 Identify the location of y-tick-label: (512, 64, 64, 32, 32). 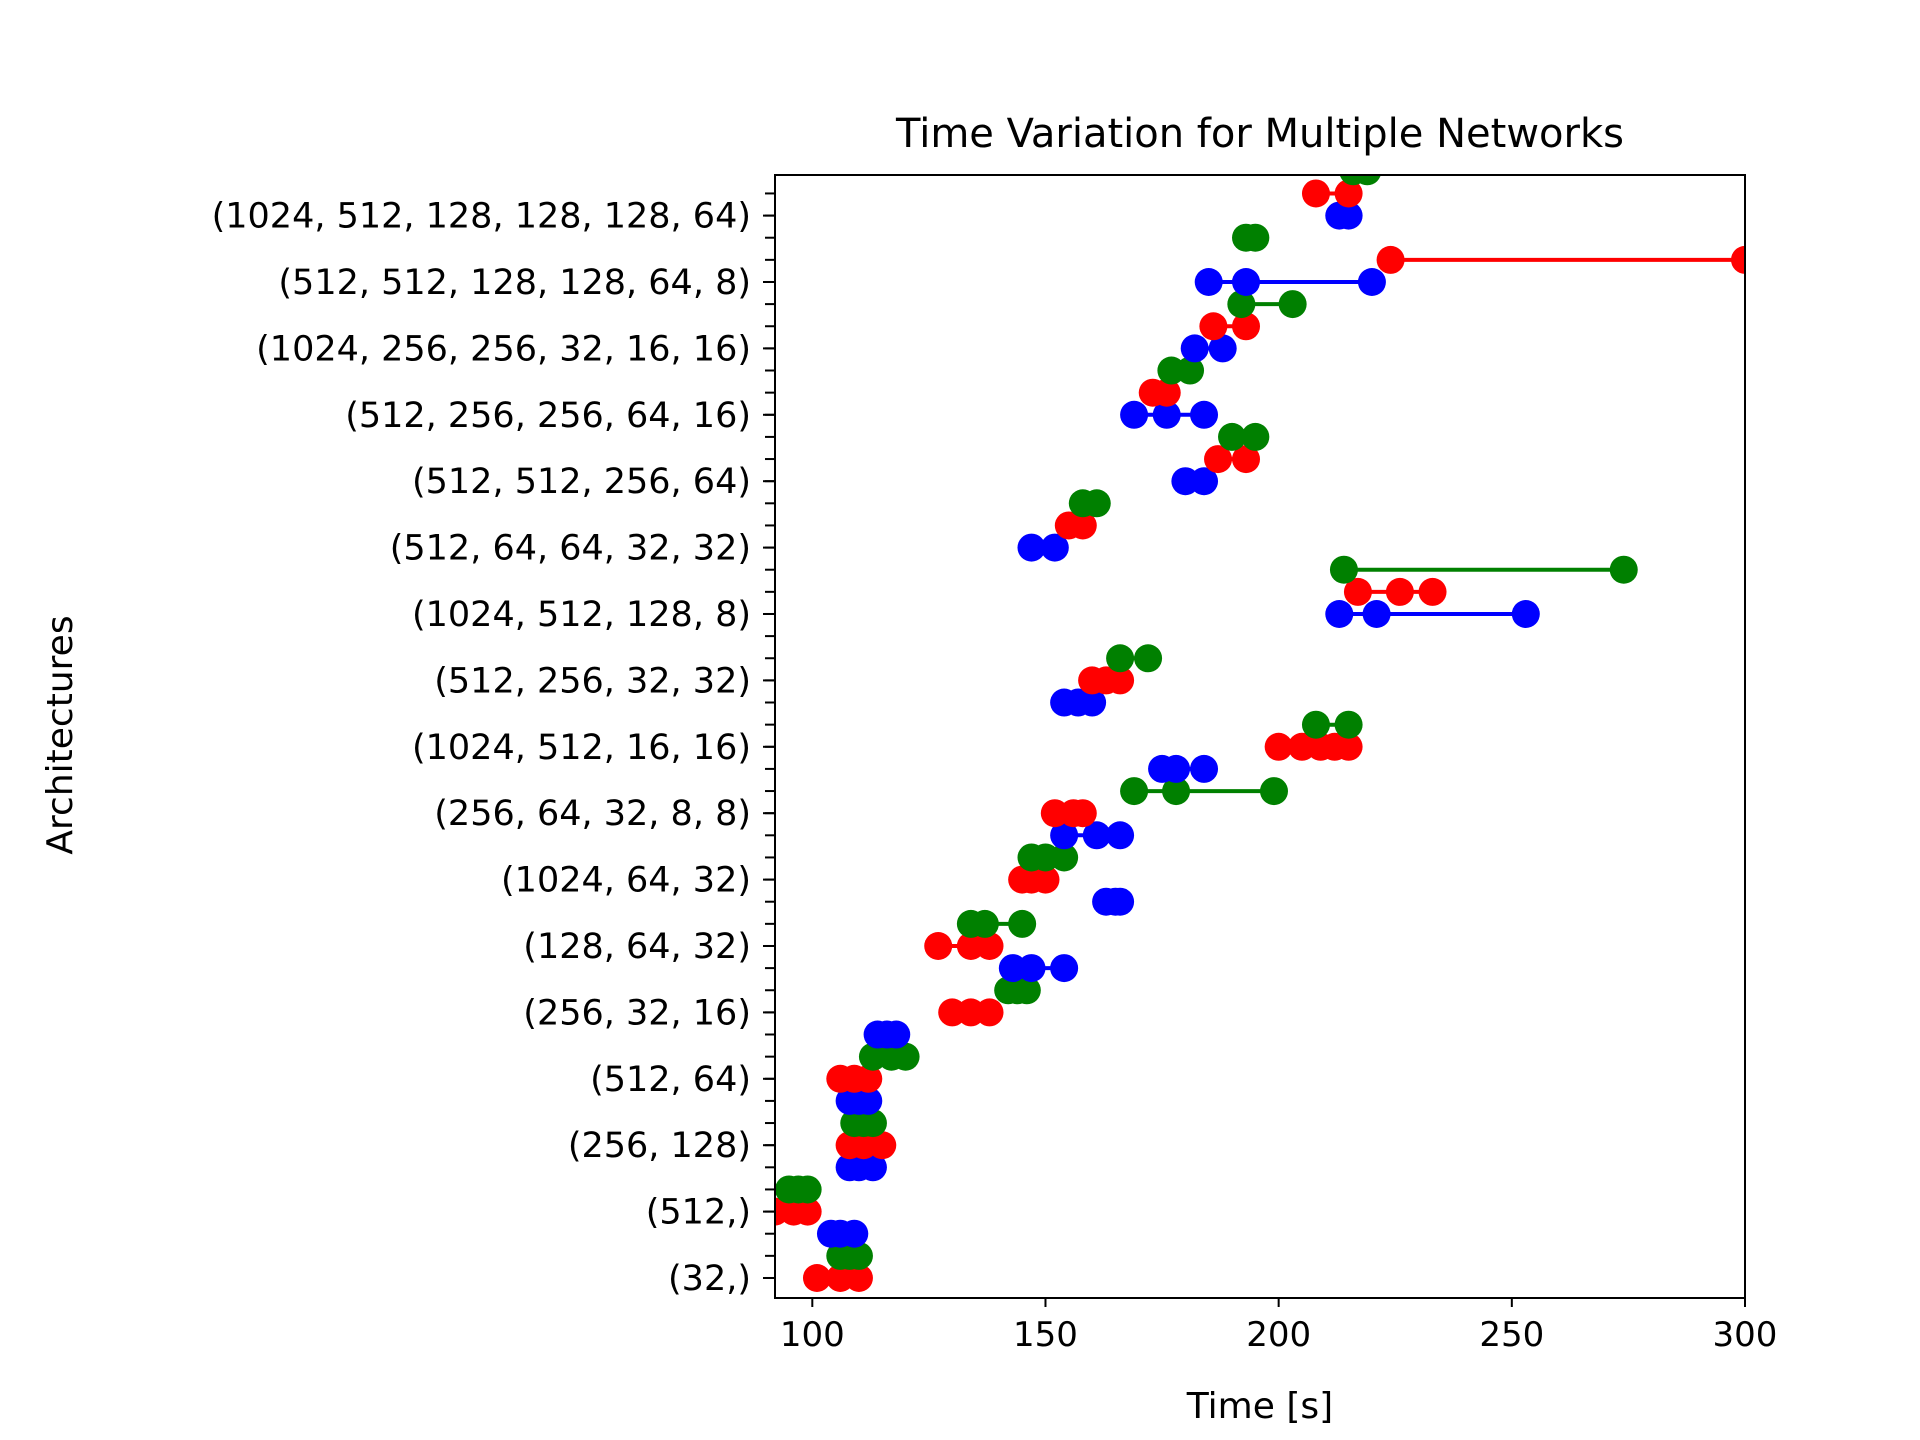
(570, 549).